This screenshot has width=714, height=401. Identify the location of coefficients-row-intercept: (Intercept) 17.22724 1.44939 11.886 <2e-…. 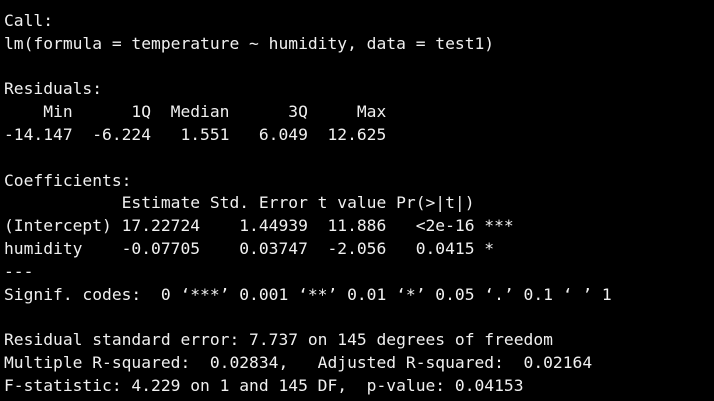
(259, 226).